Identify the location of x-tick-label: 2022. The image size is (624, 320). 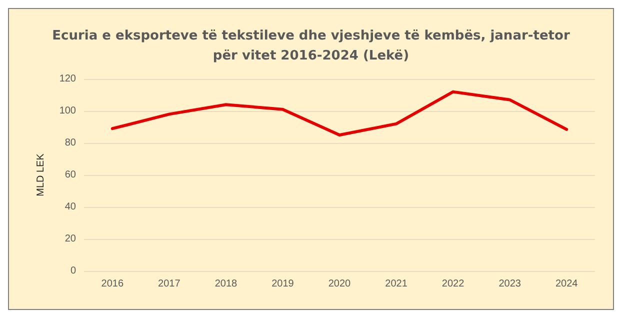
(453, 284).